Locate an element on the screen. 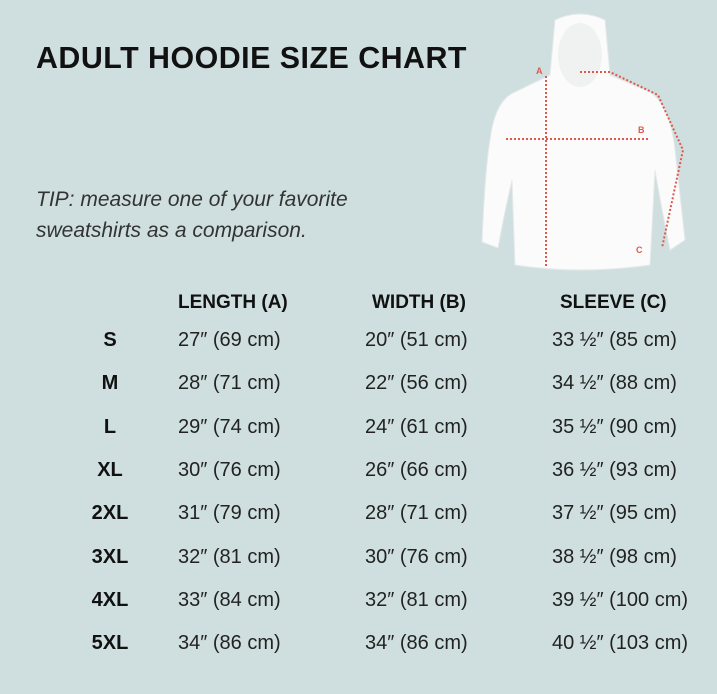 The image size is (717, 694). width-cell: 26″ (66 cm) is located at coordinates (416, 469).